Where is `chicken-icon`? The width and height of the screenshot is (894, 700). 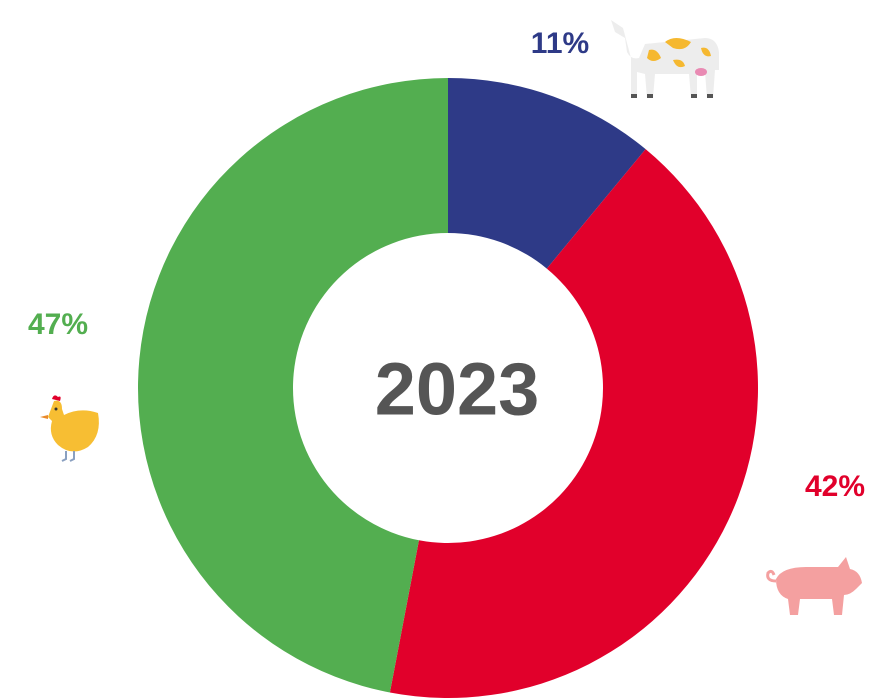 chicken-icon is located at coordinates (69, 428).